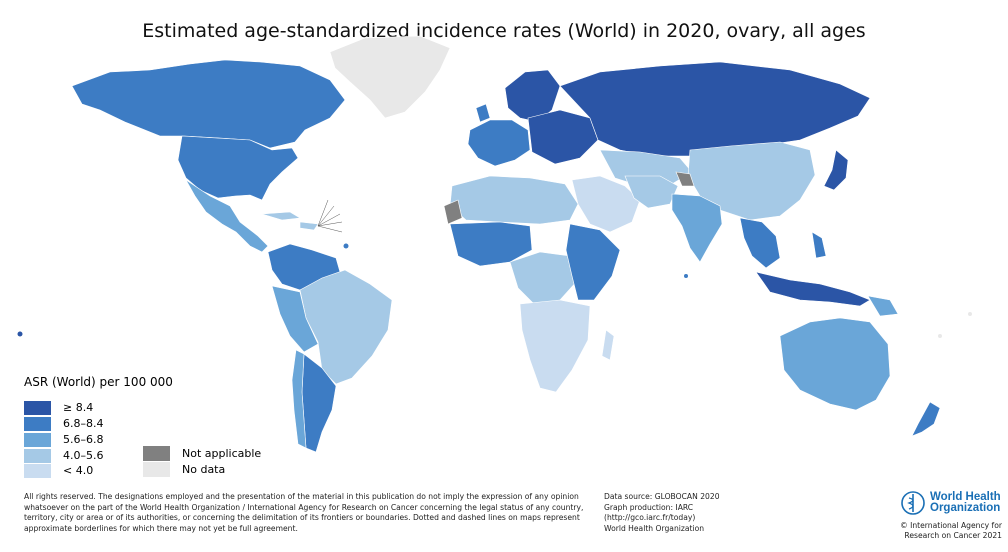  Describe the element at coordinates (651, 192) in the screenshot. I see `region-iran-afghanistan` at that location.